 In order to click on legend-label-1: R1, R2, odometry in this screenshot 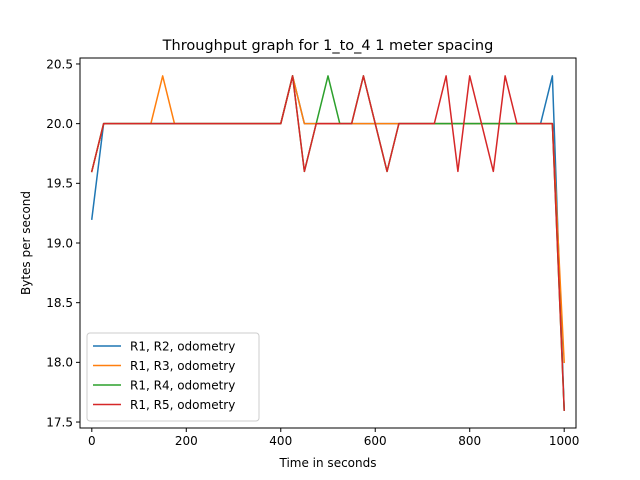, I will do `click(182, 346)`.